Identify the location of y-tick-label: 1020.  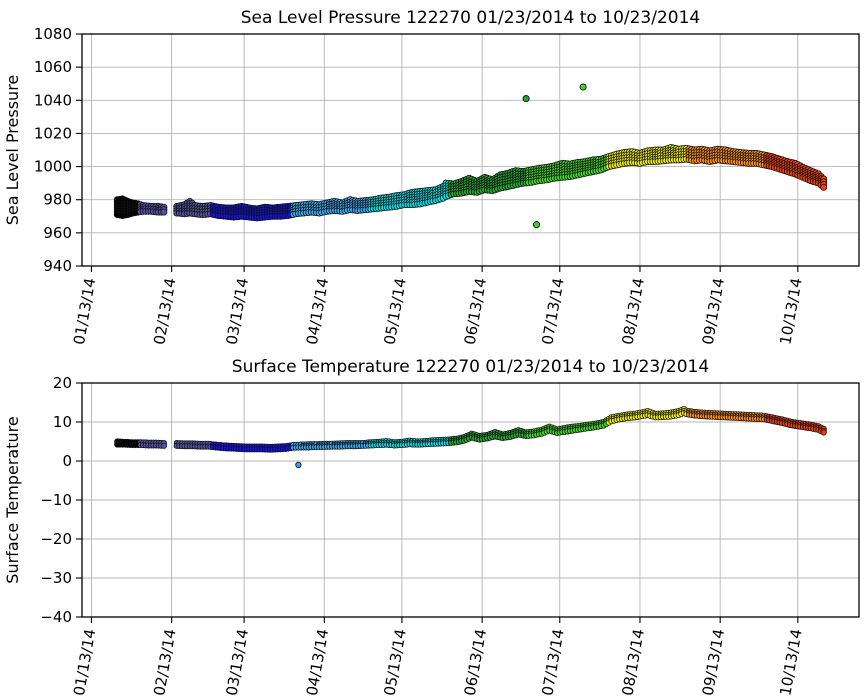
(53, 133).